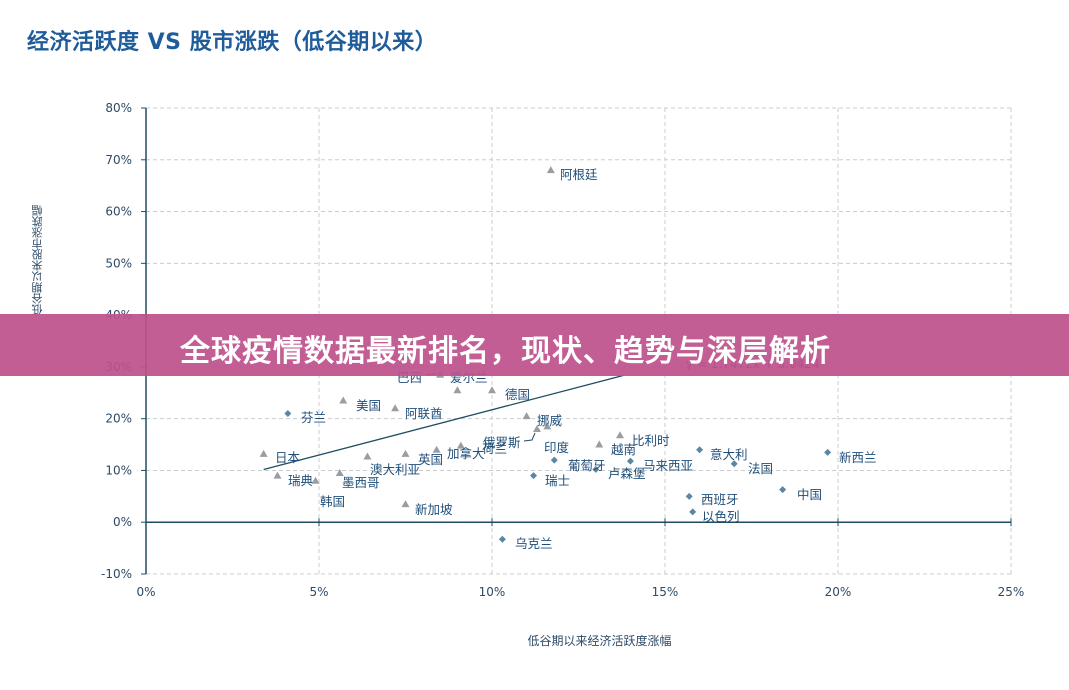 This screenshot has width=1069, height=690. What do you see at coordinates (443, 422) in the screenshot?
I see `trendline-path` at bounding box center [443, 422].